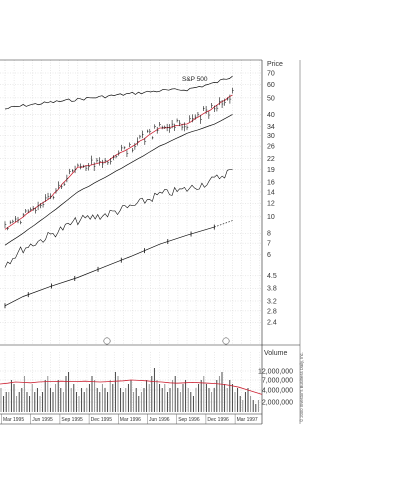 The image size is (404, 480). Describe the element at coordinates (247, 420) in the screenshot. I see `x-tick-label: Mar 1997` at that location.